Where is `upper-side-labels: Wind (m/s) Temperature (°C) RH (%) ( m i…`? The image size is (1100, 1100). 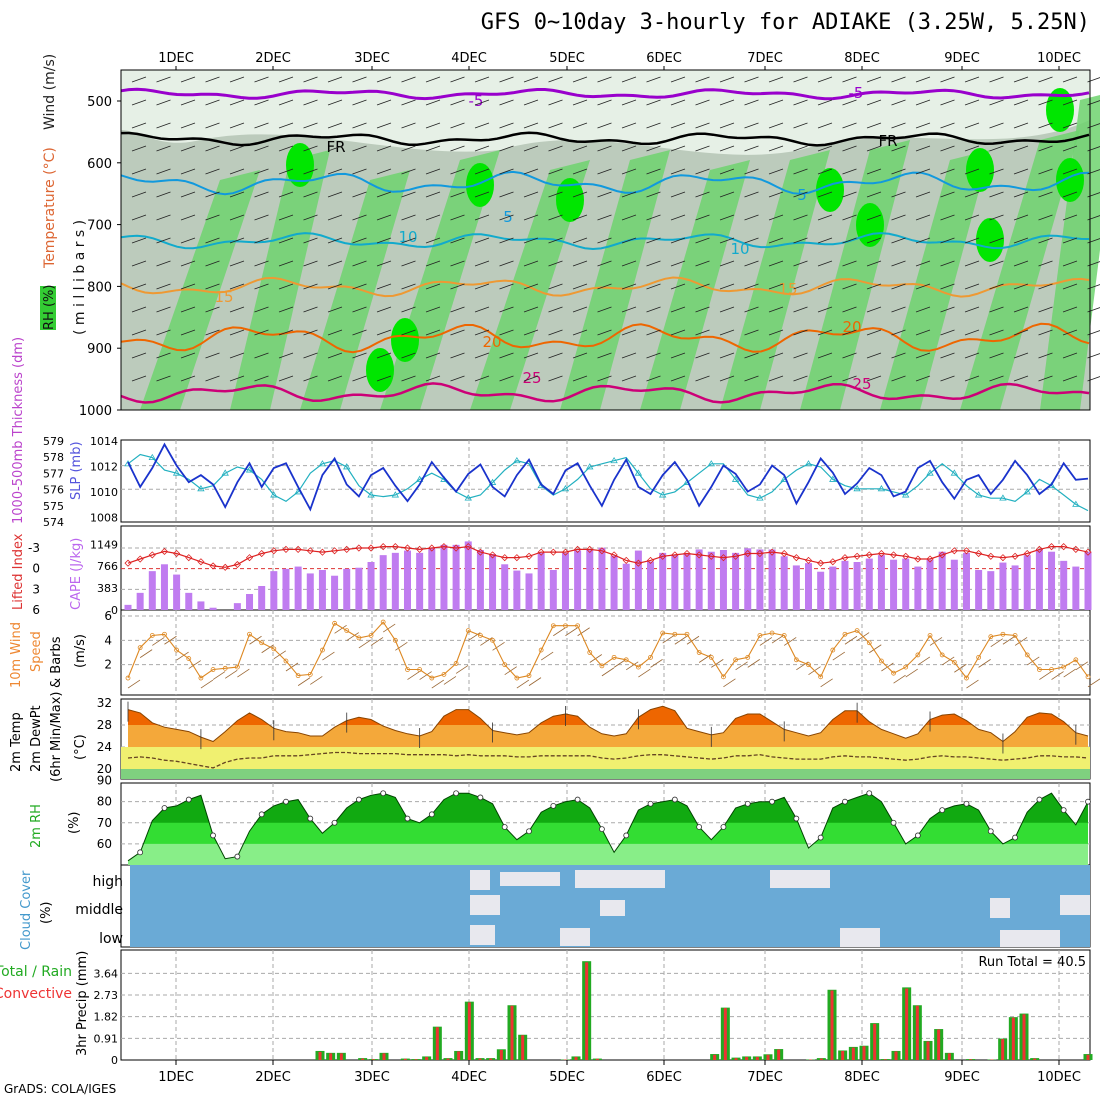
upper-side-labels: Wind (m/s) Temperature (°C) RH (%) ( m i… is located at coordinates (64, 194).